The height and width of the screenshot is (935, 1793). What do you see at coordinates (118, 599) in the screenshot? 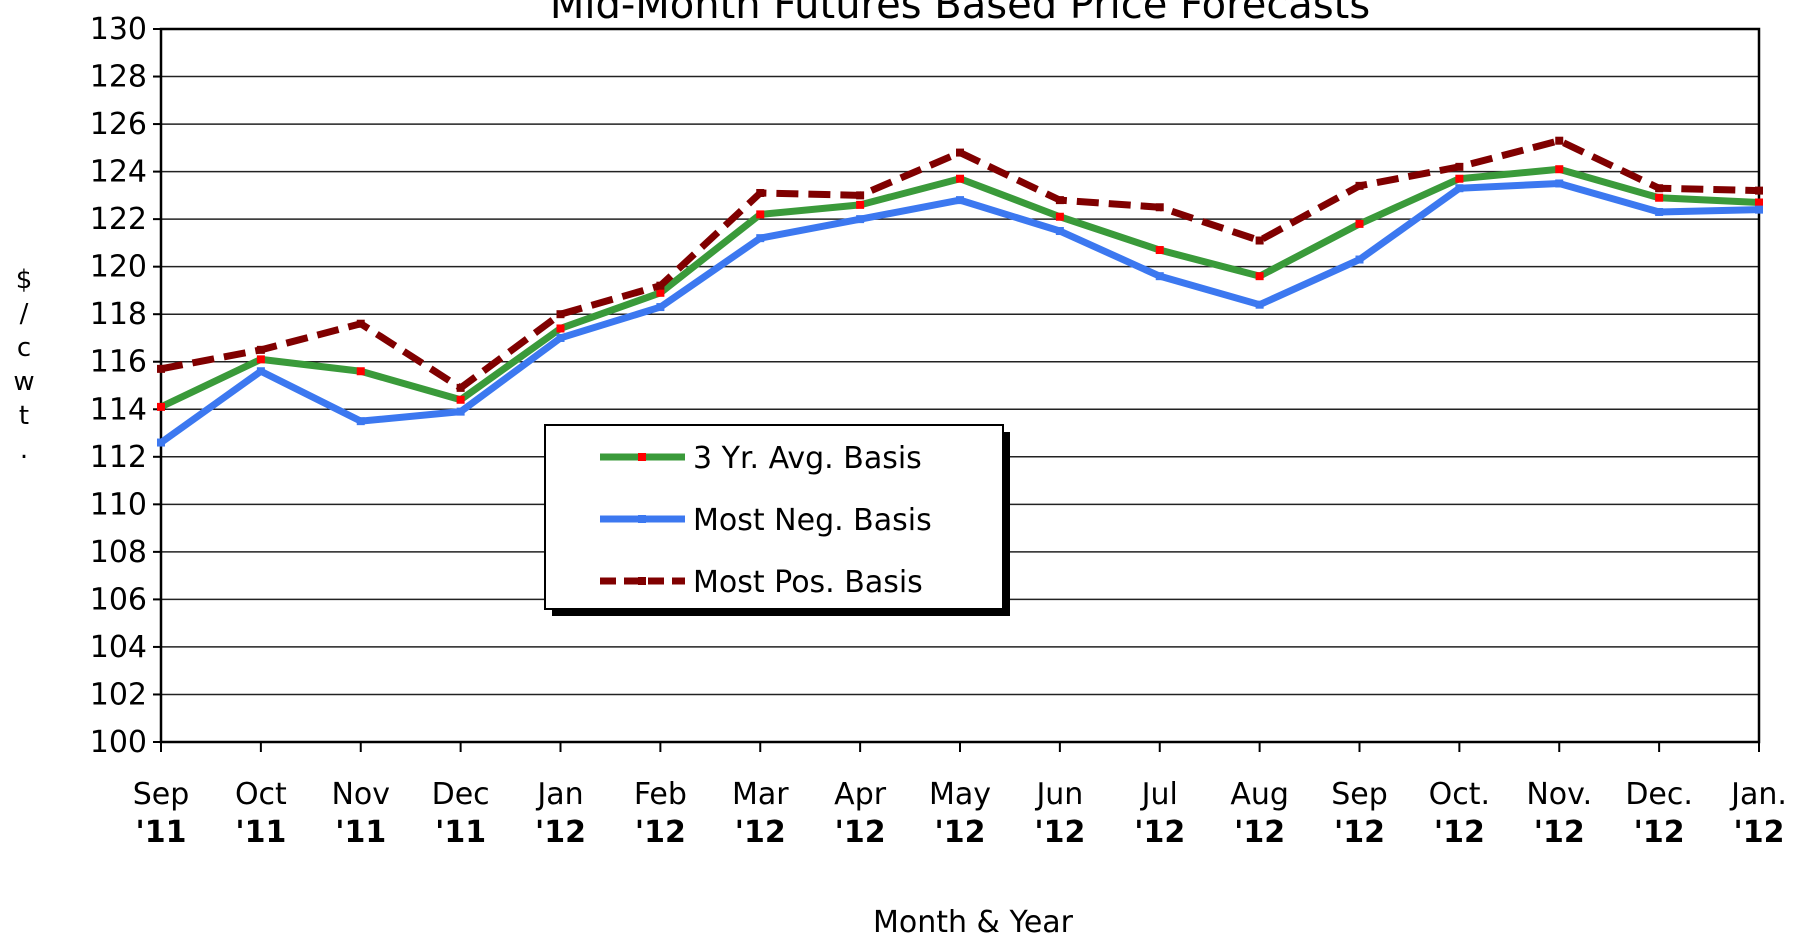
I see `y-tick-label: 106` at bounding box center [118, 599].